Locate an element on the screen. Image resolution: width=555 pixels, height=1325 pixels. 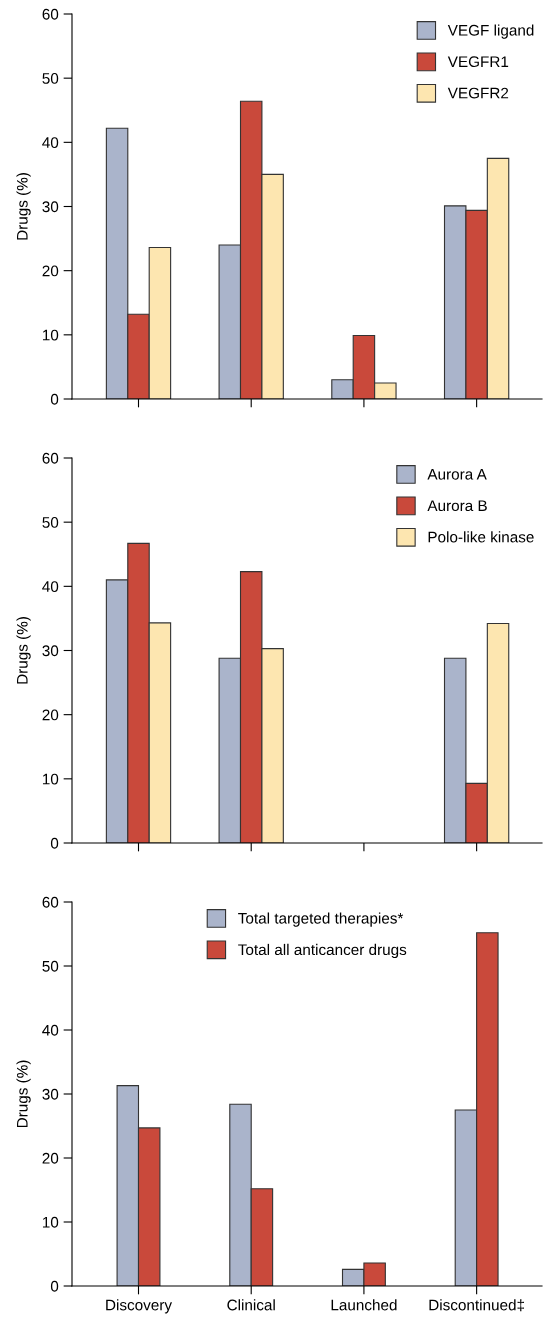
legend-label: VEGFR2 is located at coordinates (478, 93).